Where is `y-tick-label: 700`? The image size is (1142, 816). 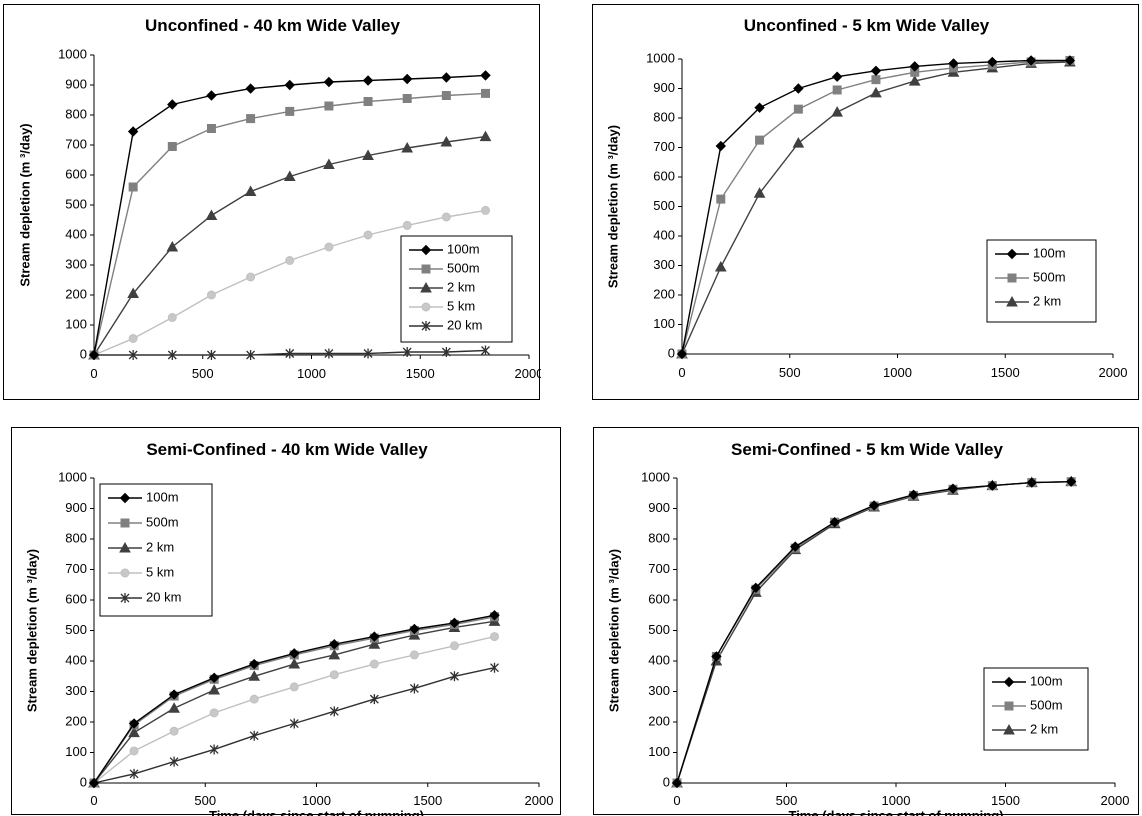
y-tick-label: 700 is located at coordinates (76, 143).